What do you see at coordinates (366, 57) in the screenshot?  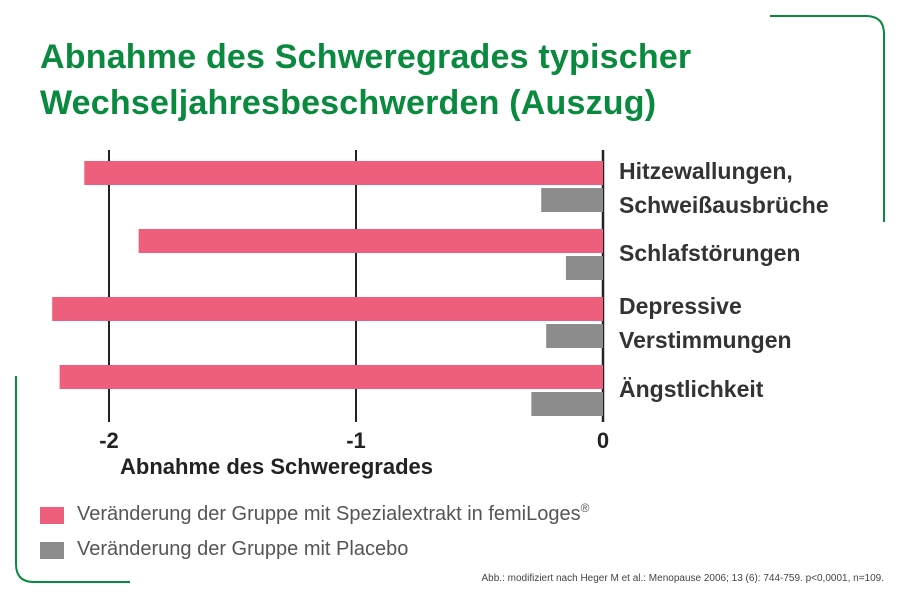 I see `chart-title-line-1: Abnahme des Schweregrades typischer` at bounding box center [366, 57].